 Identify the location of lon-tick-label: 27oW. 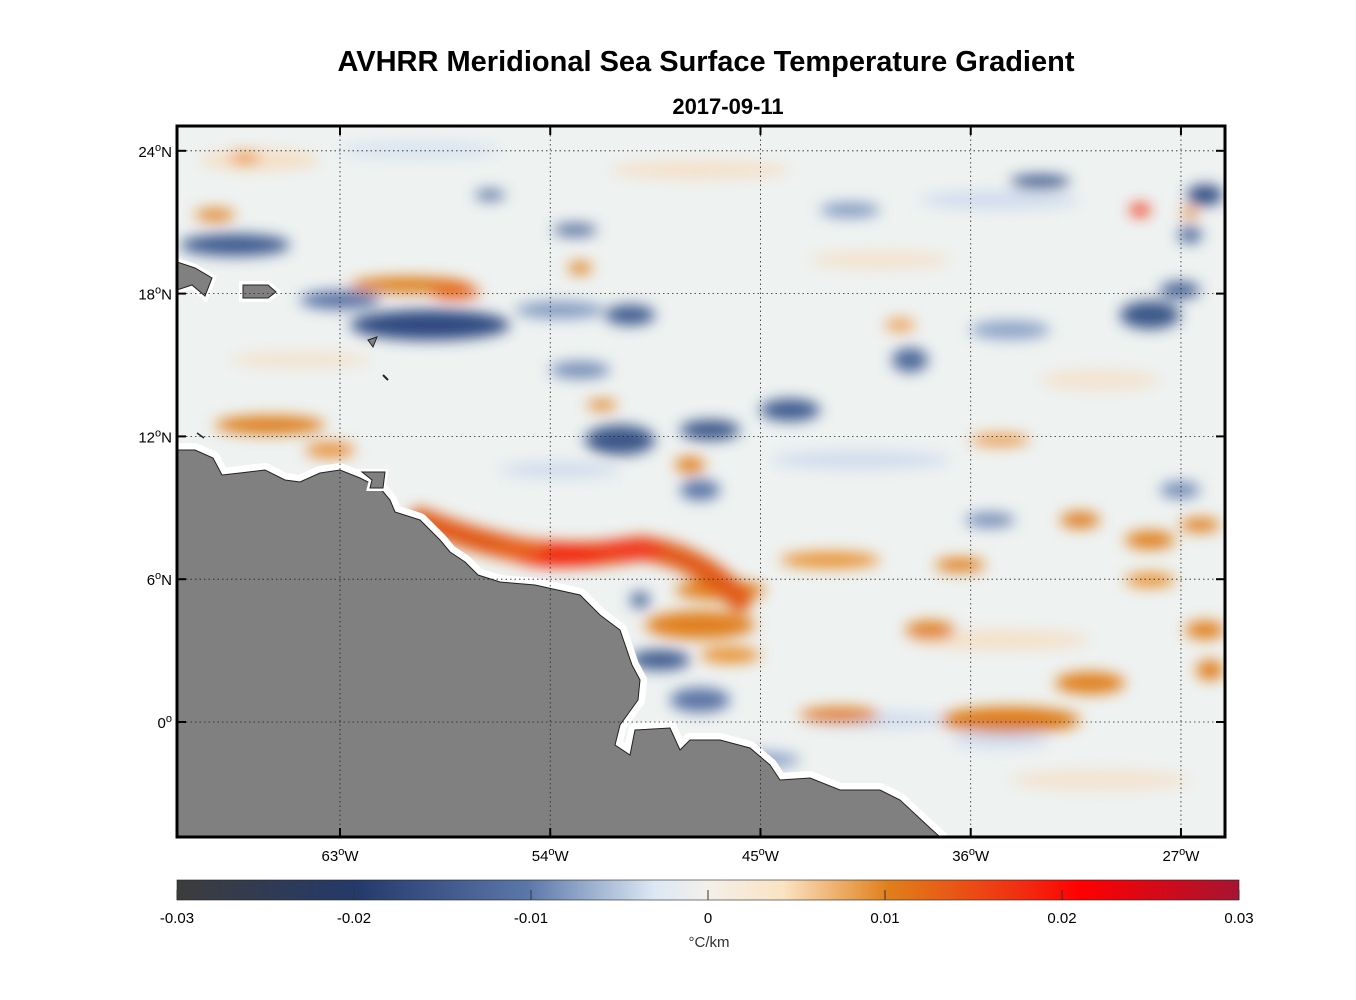
(1181, 855).